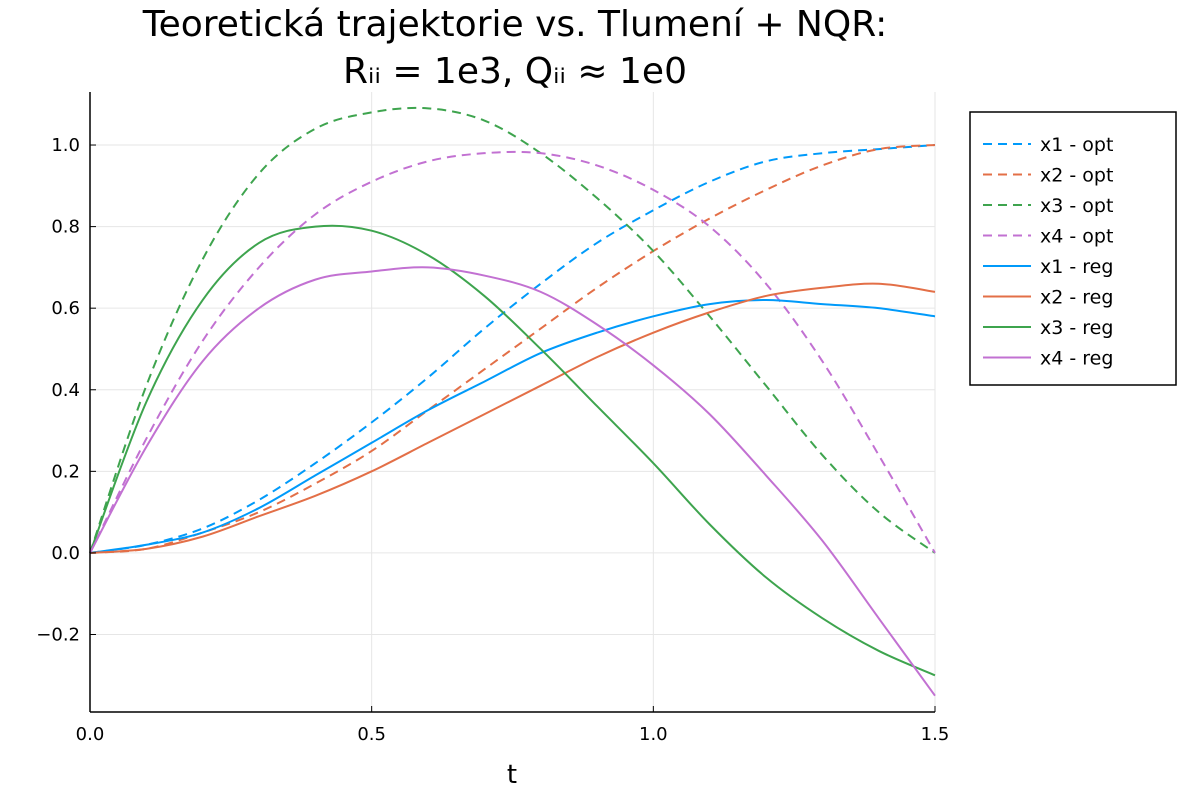  What do you see at coordinates (65, 308) in the screenshot?
I see `y-tick-label: 0.6` at bounding box center [65, 308].